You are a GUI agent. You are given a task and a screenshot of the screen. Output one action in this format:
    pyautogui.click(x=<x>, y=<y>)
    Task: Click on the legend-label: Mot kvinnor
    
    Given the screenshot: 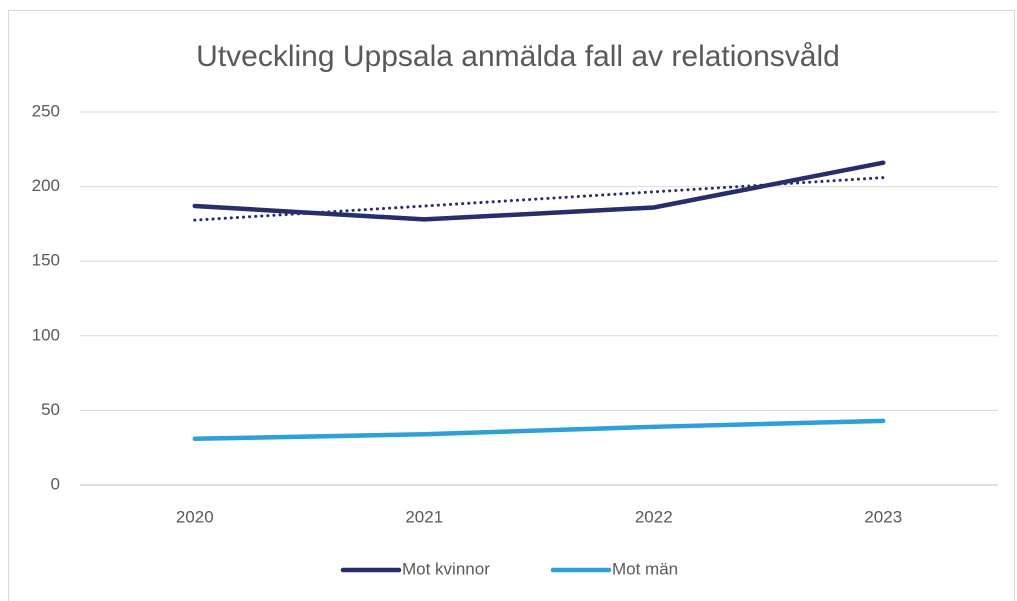 What is the action you would take?
    pyautogui.click(x=446, y=568)
    